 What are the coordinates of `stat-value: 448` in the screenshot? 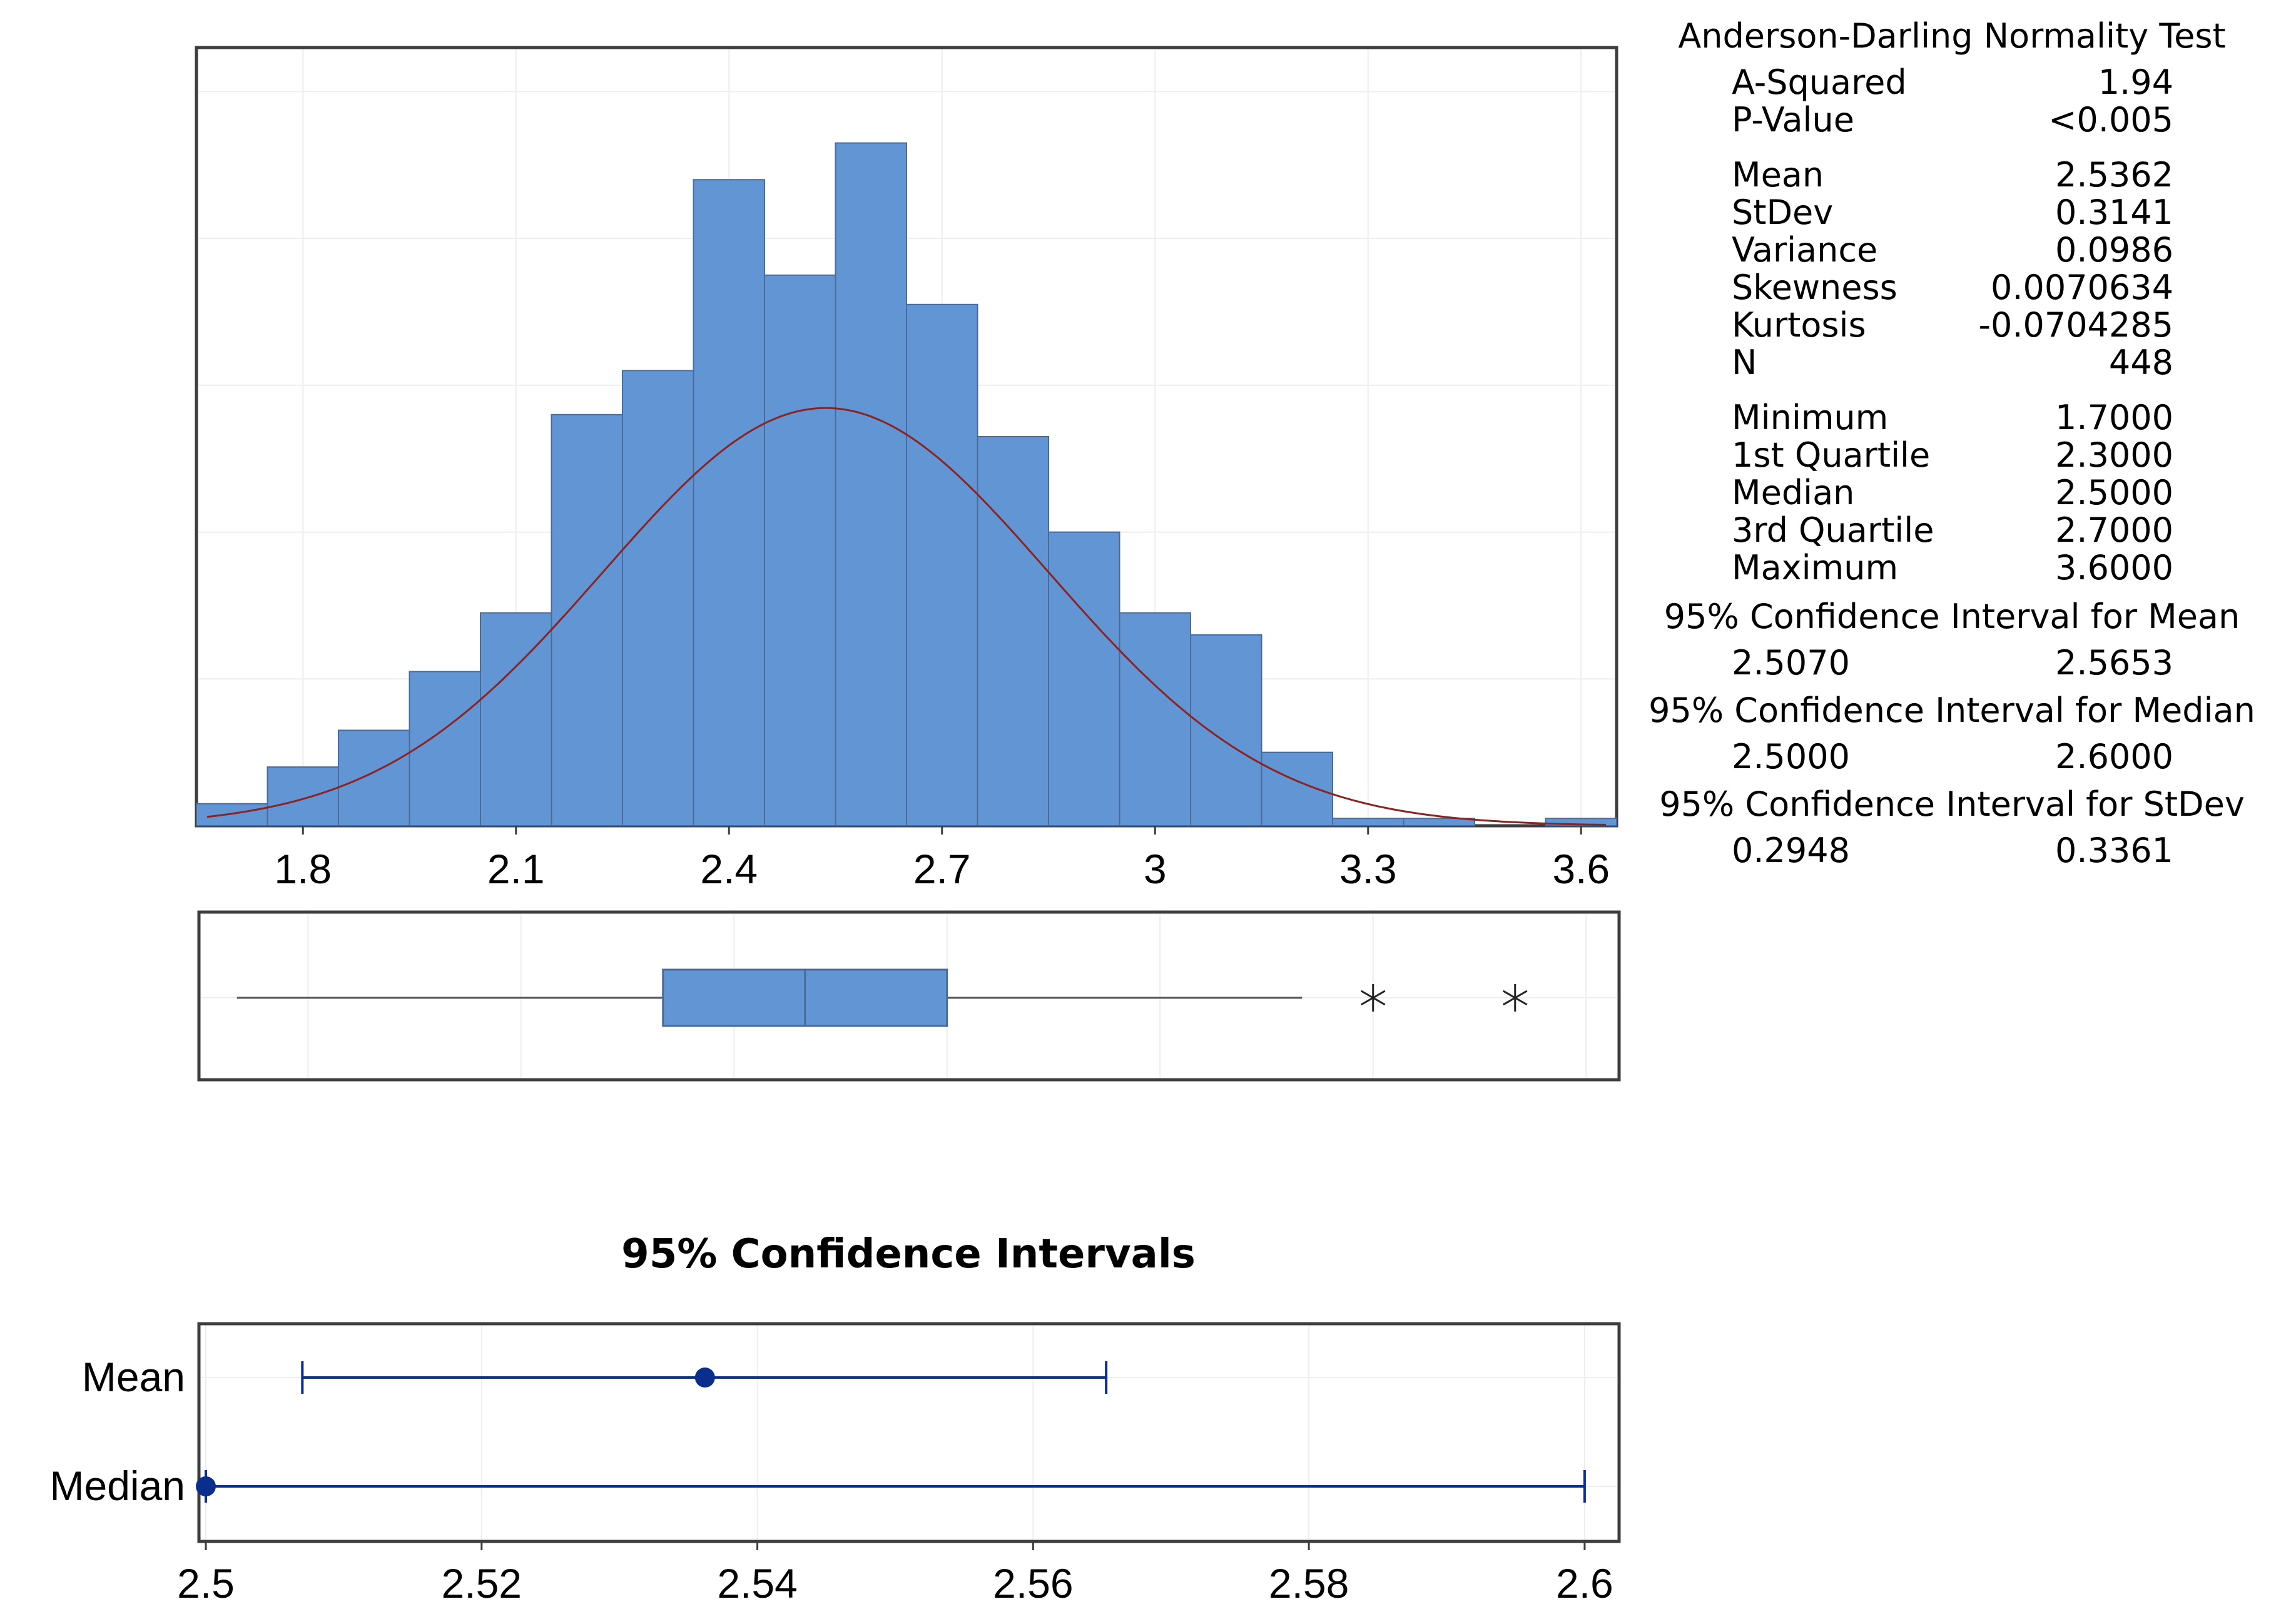 It's located at (2141, 362).